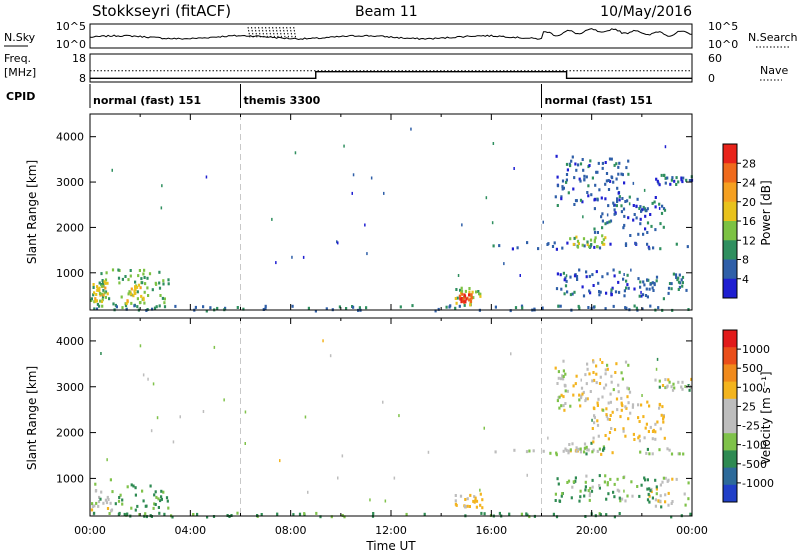  Describe the element at coordinates (71, 26) in the screenshot. I see `nsky-tick-top: 10^5` at that location.